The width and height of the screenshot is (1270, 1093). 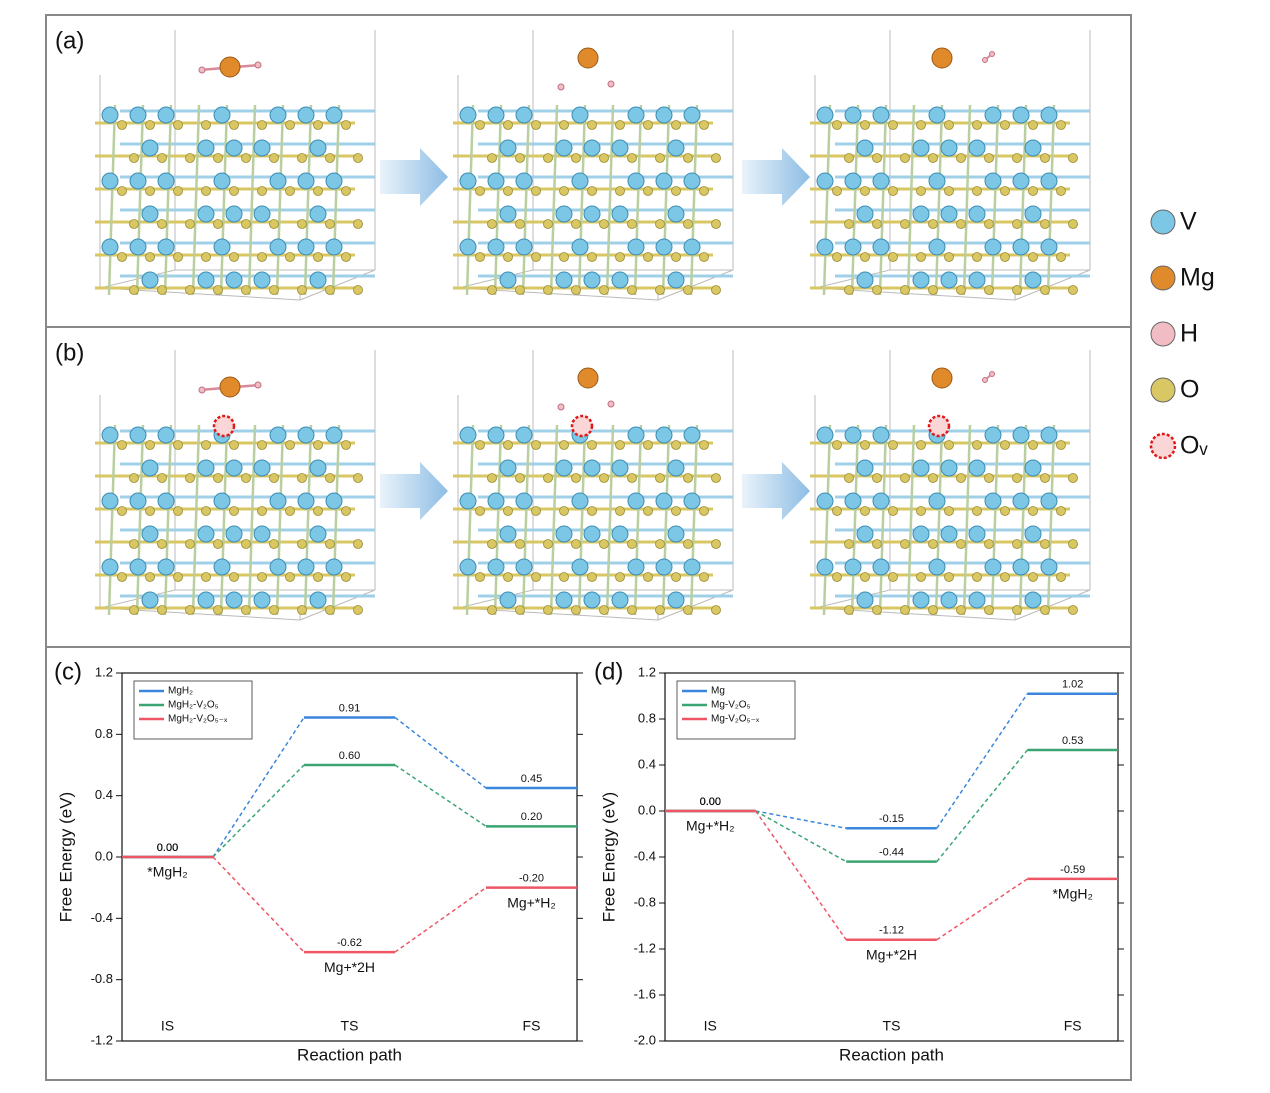 What do you see at coordinates (647, 763) in the screenshot?
I see `y-tick-label: 0.4` at bounding box center [647, 763].